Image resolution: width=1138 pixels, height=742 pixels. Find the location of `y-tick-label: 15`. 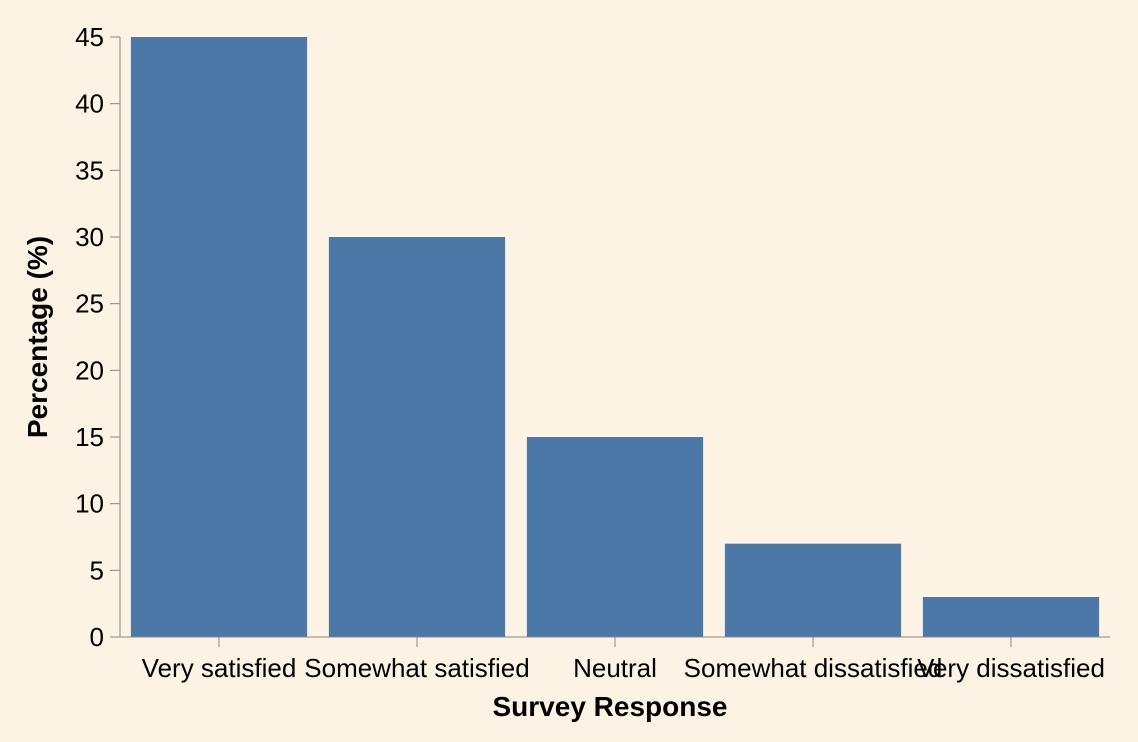

y-tick-label: 15 is located at coordinates (89, 437).